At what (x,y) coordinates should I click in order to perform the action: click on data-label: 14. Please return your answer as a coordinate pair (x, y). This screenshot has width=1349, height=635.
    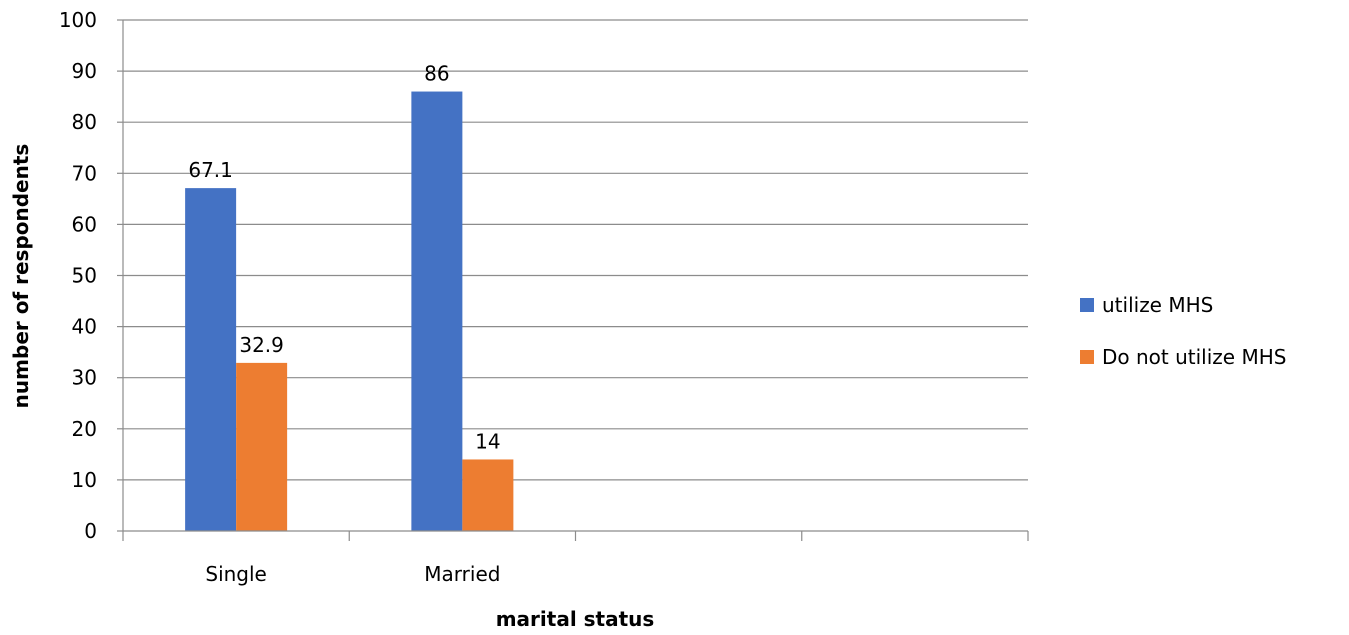
    Looking at the image, I should click on (487, 441).